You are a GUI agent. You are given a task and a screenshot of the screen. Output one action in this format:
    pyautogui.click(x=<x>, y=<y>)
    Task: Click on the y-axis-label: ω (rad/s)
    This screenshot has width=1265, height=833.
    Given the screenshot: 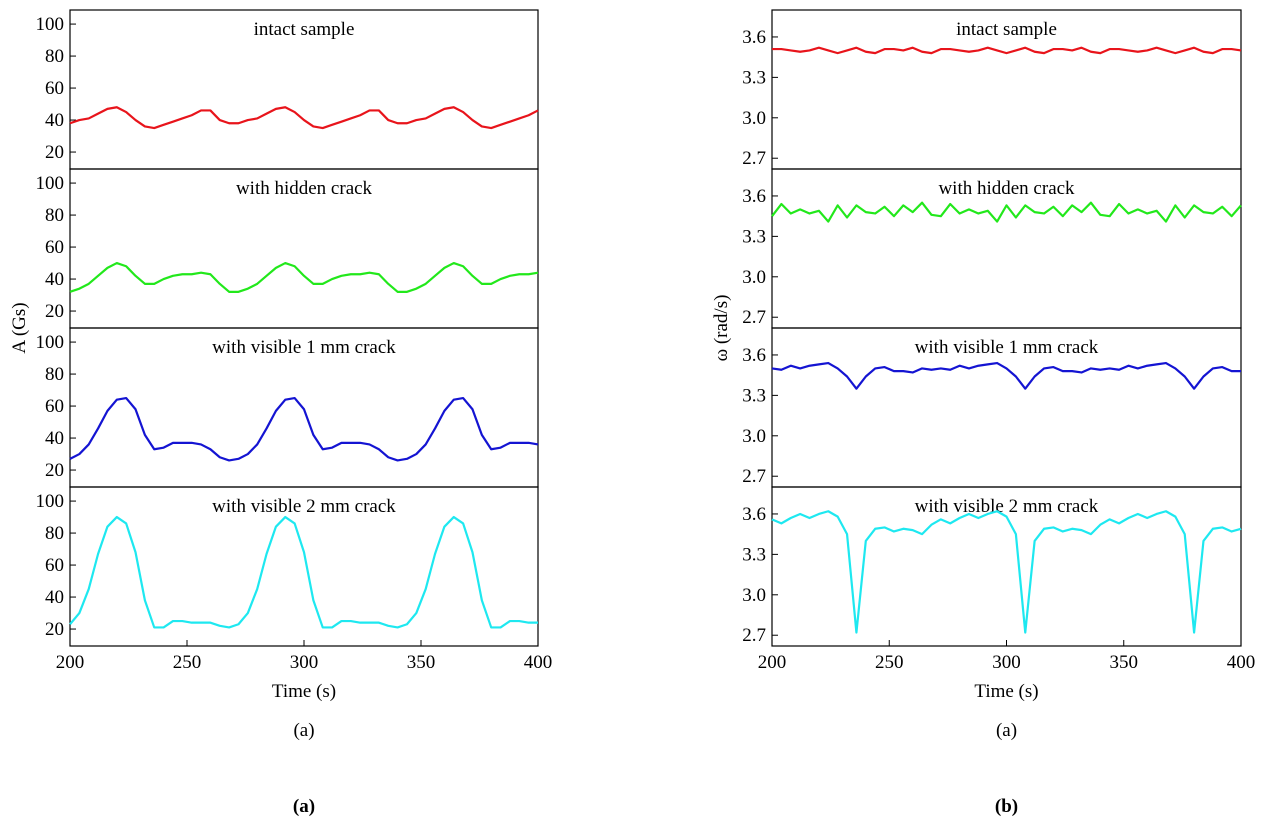 What is the action you would take?
    pyautogui.click(x=721, y=328)
    